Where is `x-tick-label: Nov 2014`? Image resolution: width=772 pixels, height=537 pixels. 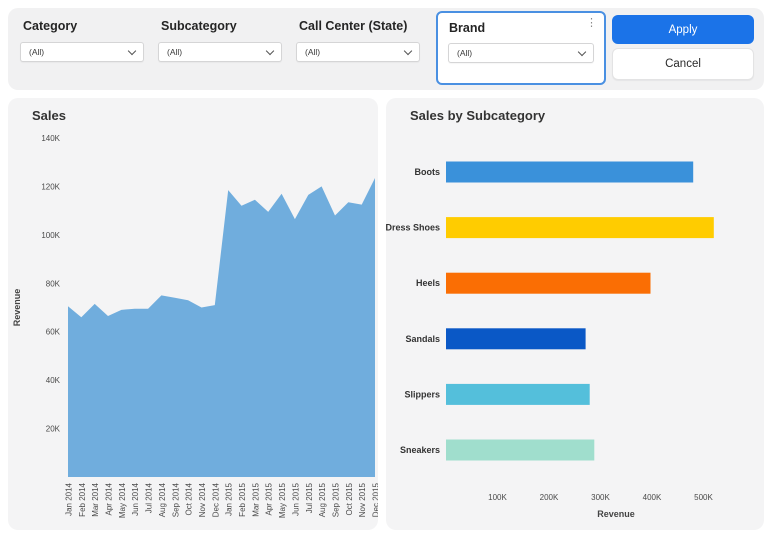 x-tick-label: Nov 2014 is located at coordinates (202, 499).